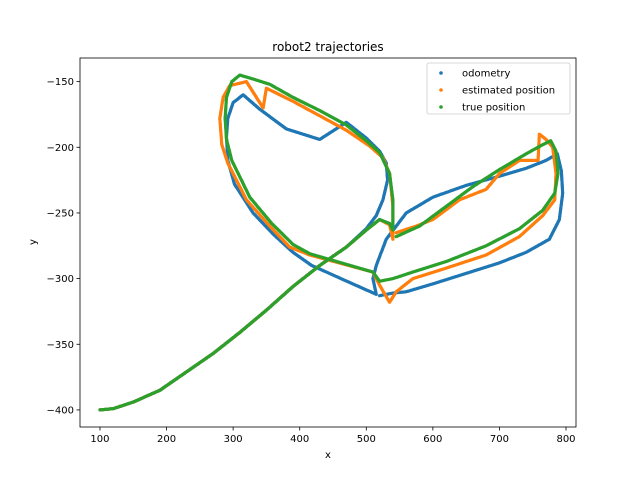 The height and width of the screenshot is (480, 640). What do you see at coordinates (60, 410) in the screenshot?
I see `y-tick-label: −400` at bounding box center [60, 410].